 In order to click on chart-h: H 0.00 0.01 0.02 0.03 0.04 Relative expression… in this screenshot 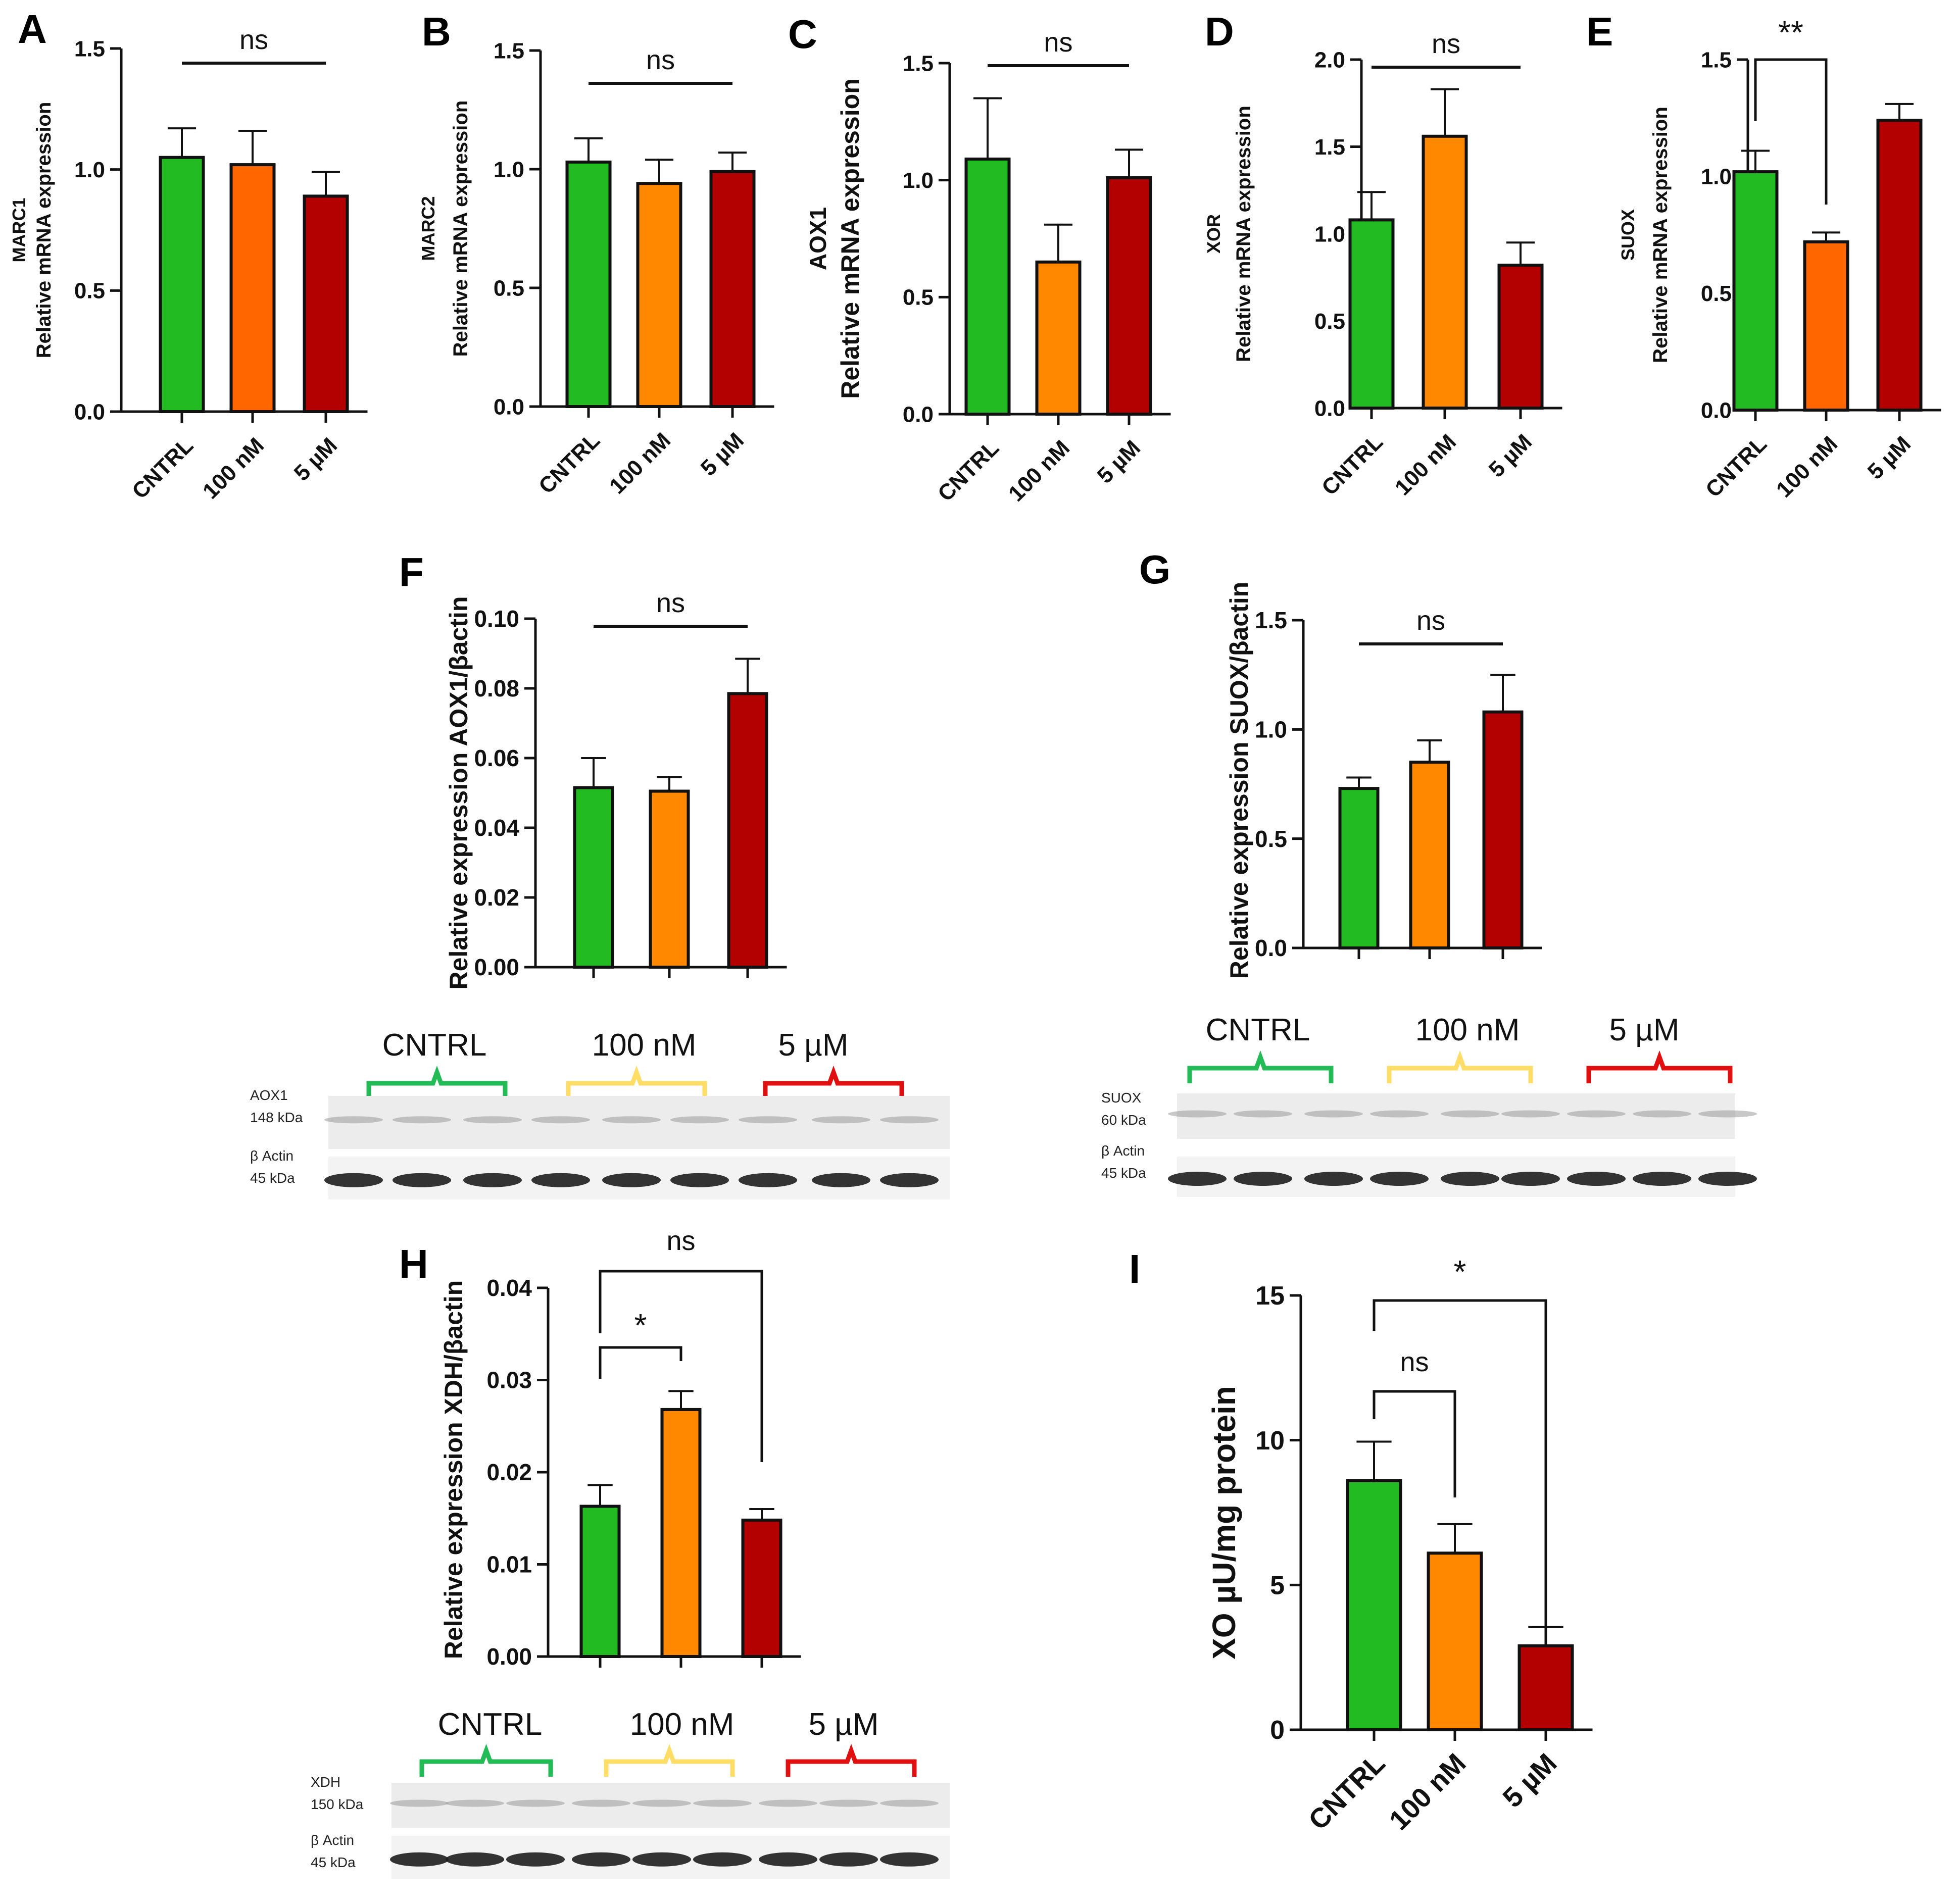, I will do `click(600, 1448)`.